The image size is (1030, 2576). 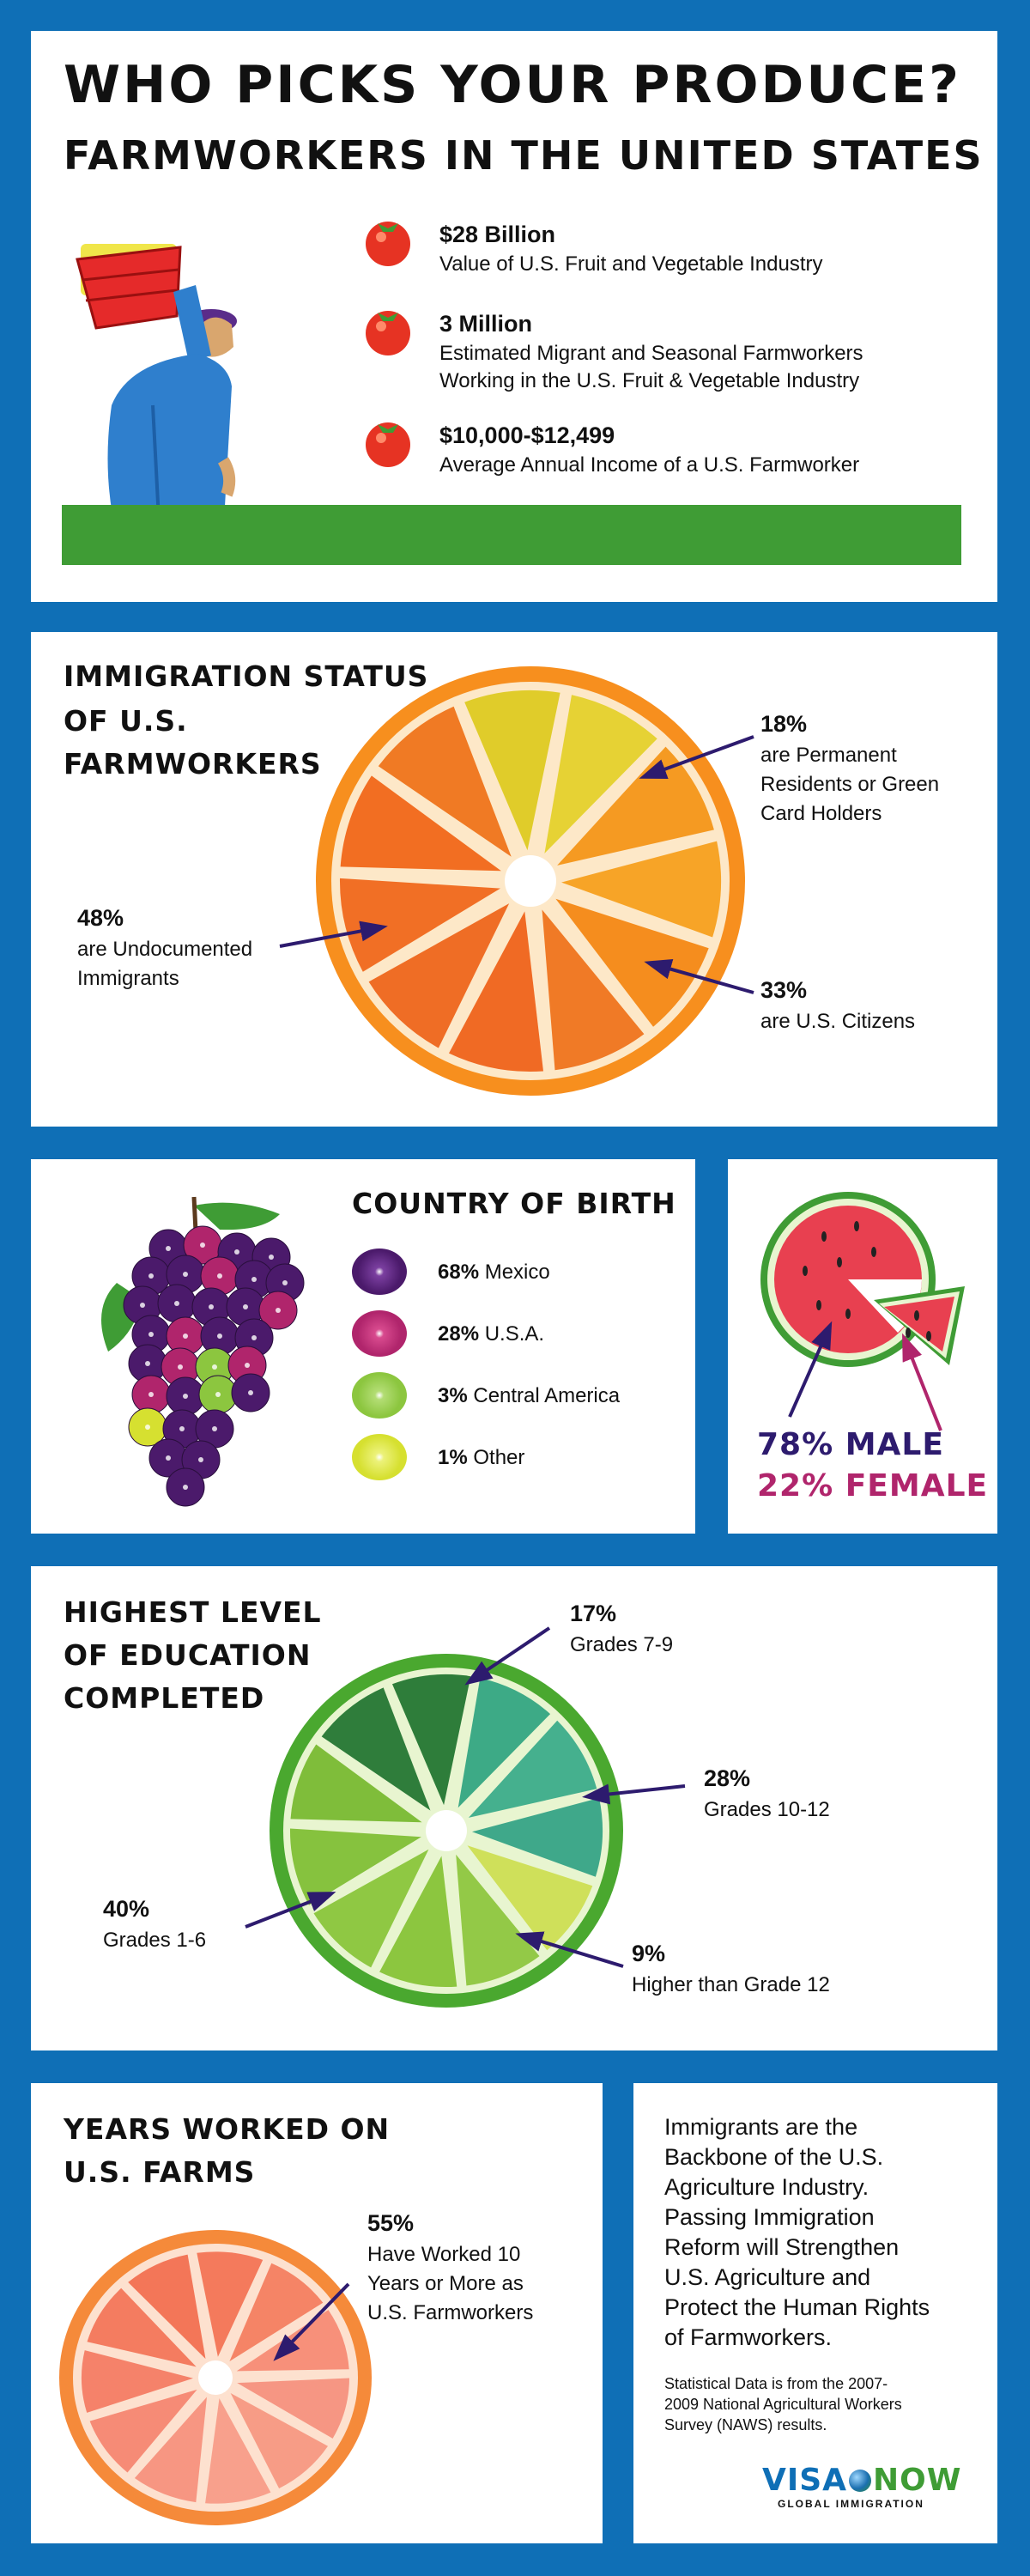 I want to click on legend-label: Other, so click(x=499, y=1458).